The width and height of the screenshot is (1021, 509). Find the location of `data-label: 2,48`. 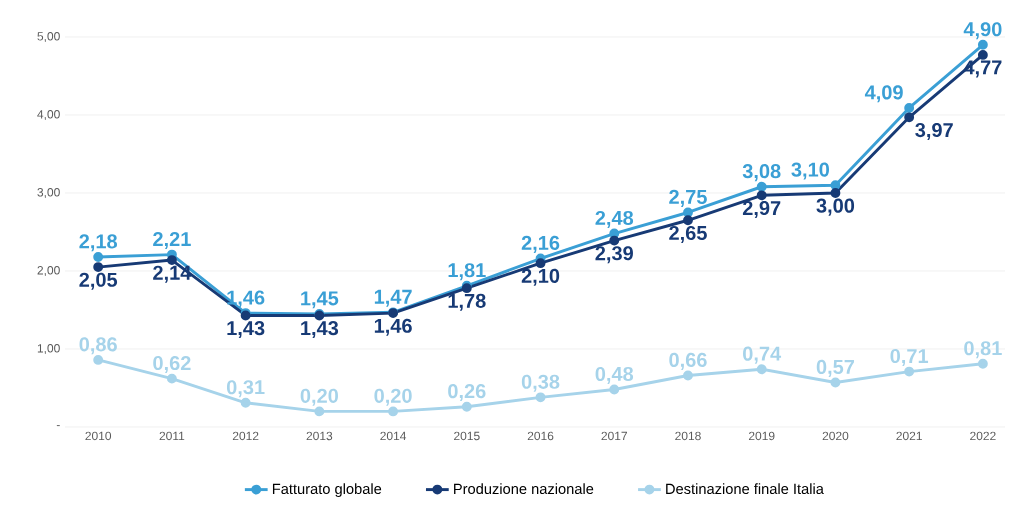

data-label: 2,48 is located at coordinates (614, 219).